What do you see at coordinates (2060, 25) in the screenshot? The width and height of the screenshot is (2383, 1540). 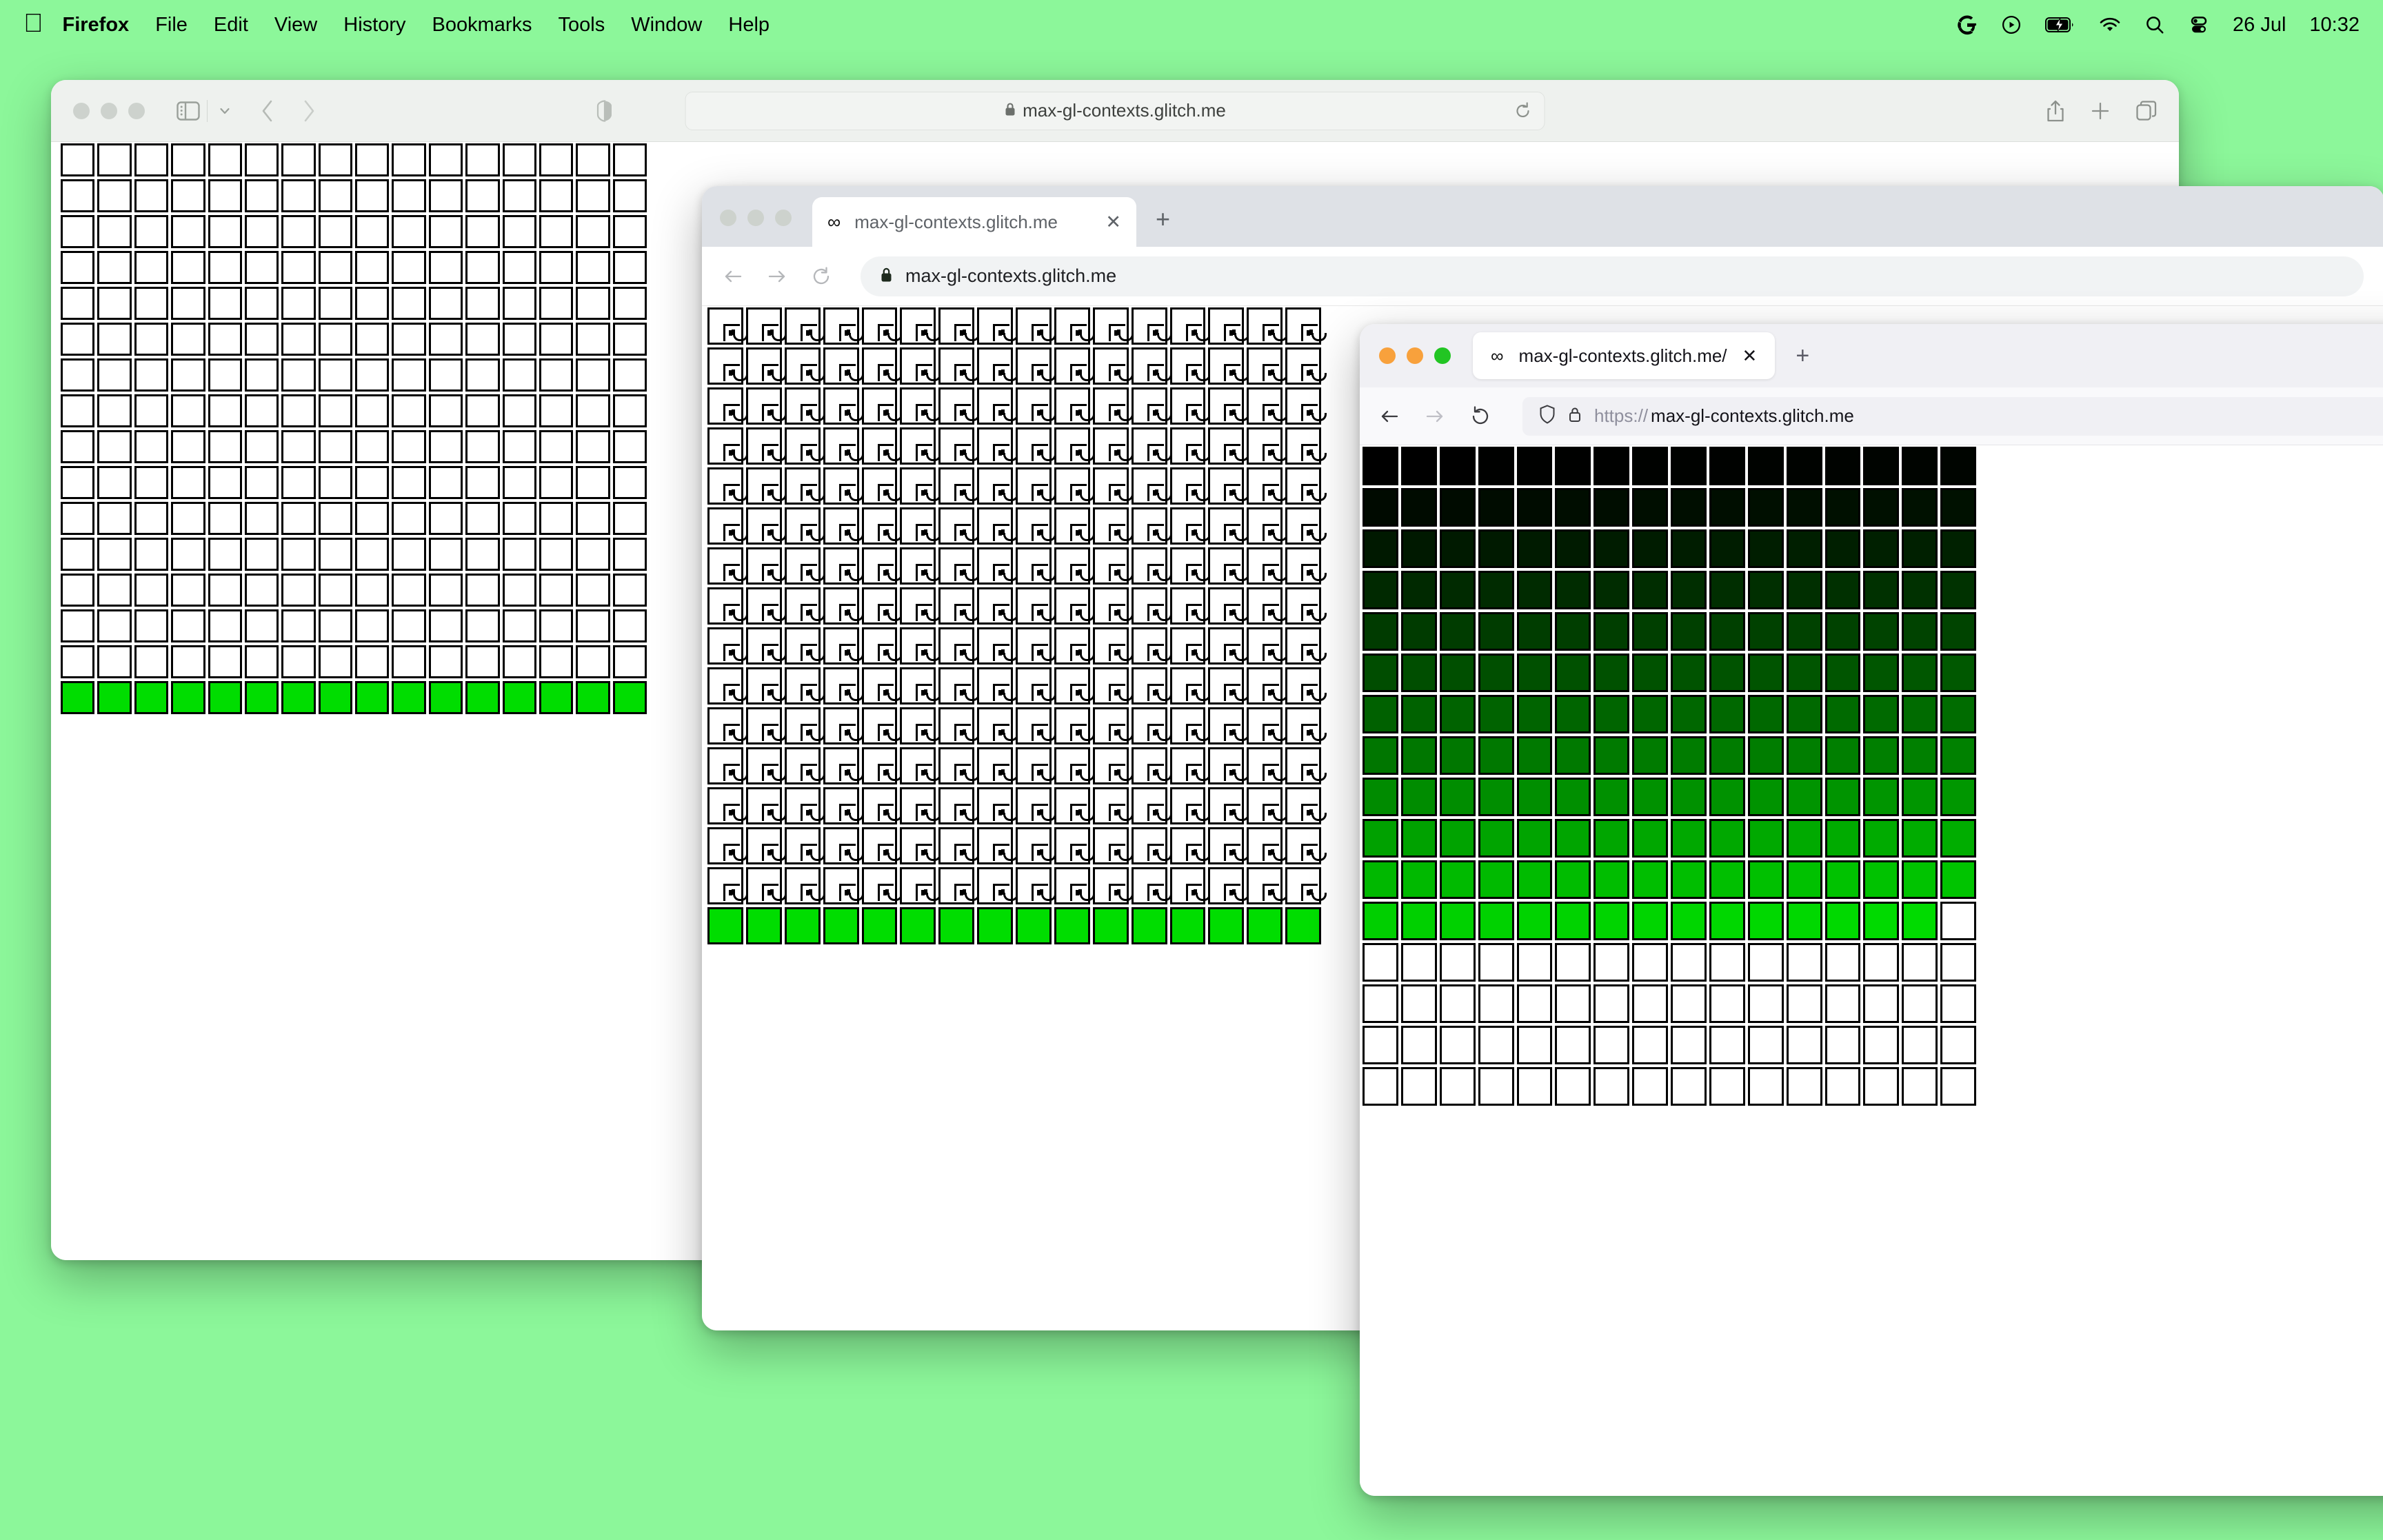 I see `battery-charging-icon` at bounding box center [2060, 25].